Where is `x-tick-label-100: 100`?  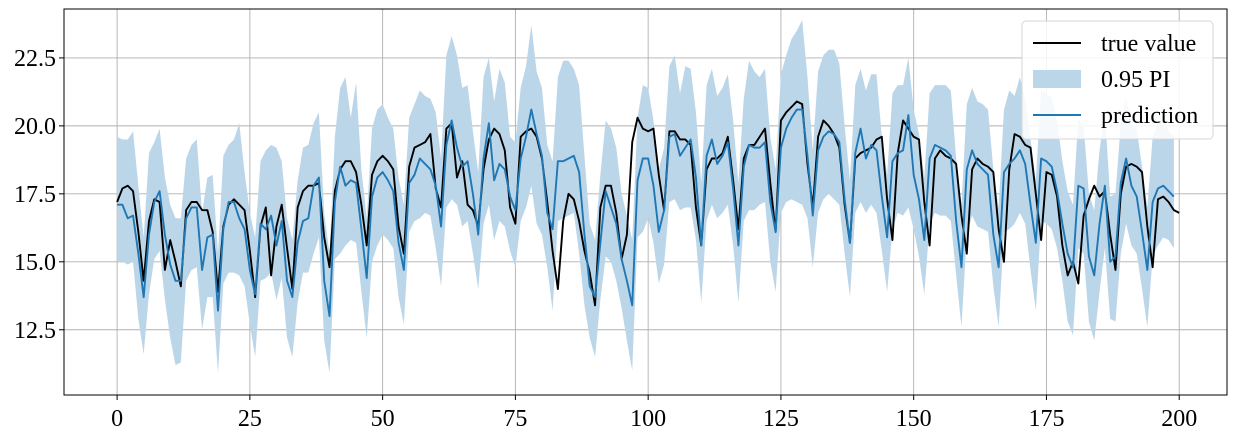
x-tick-label-100: 100 is located at coordinates (648, 419).